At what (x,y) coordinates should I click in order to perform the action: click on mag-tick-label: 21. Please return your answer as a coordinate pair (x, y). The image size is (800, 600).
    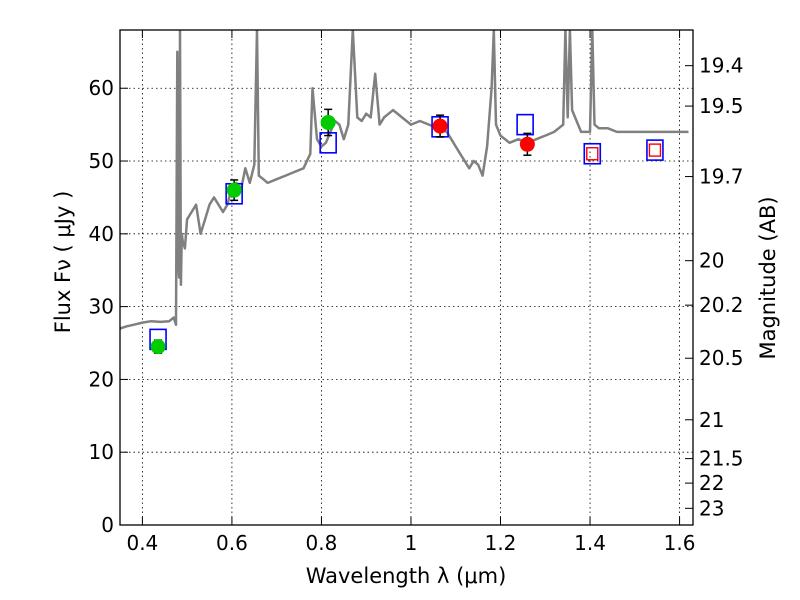
    Looking at the image, I should click on (711, 420).